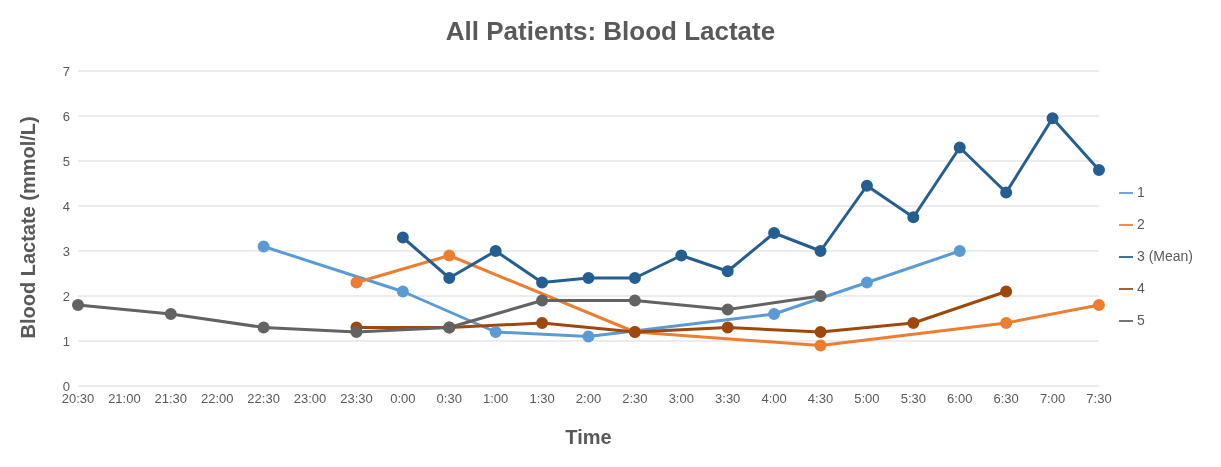 The image size is (1221, 467). I want to click on y-tick-label: 3, so click(66, 251).